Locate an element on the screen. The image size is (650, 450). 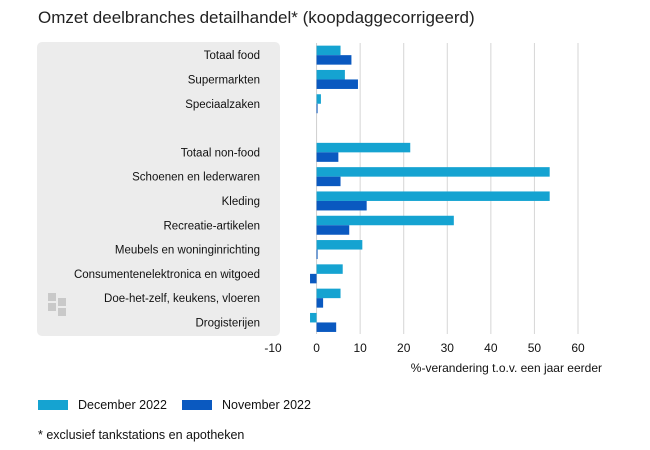
legend-label-december: December 2022 is located at coordinates (122, 405).